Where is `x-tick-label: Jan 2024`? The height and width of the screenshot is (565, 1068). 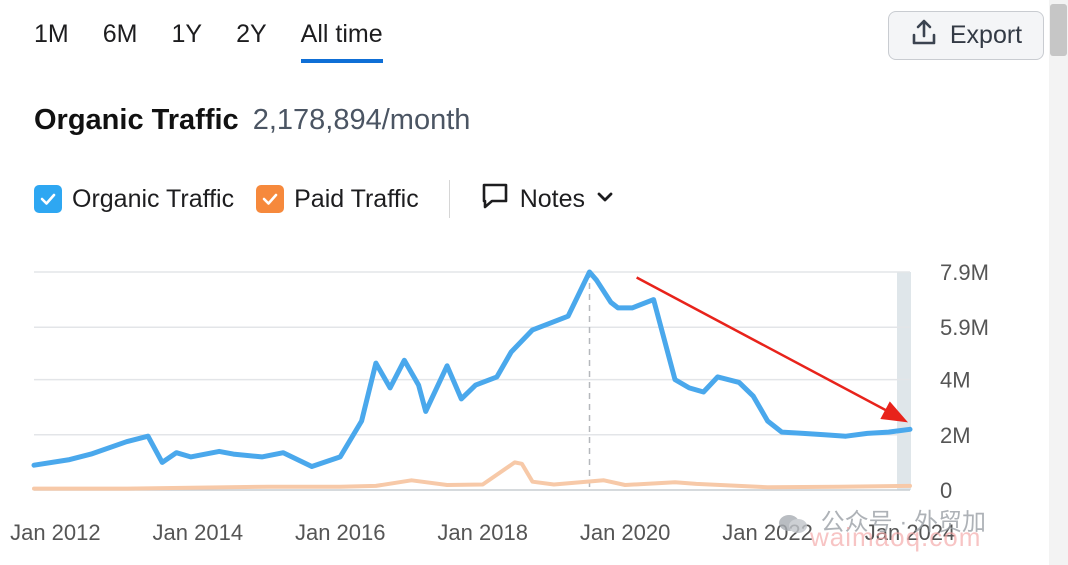 x-tick-label: Jan 2024 is located at coordinates (910, 532).